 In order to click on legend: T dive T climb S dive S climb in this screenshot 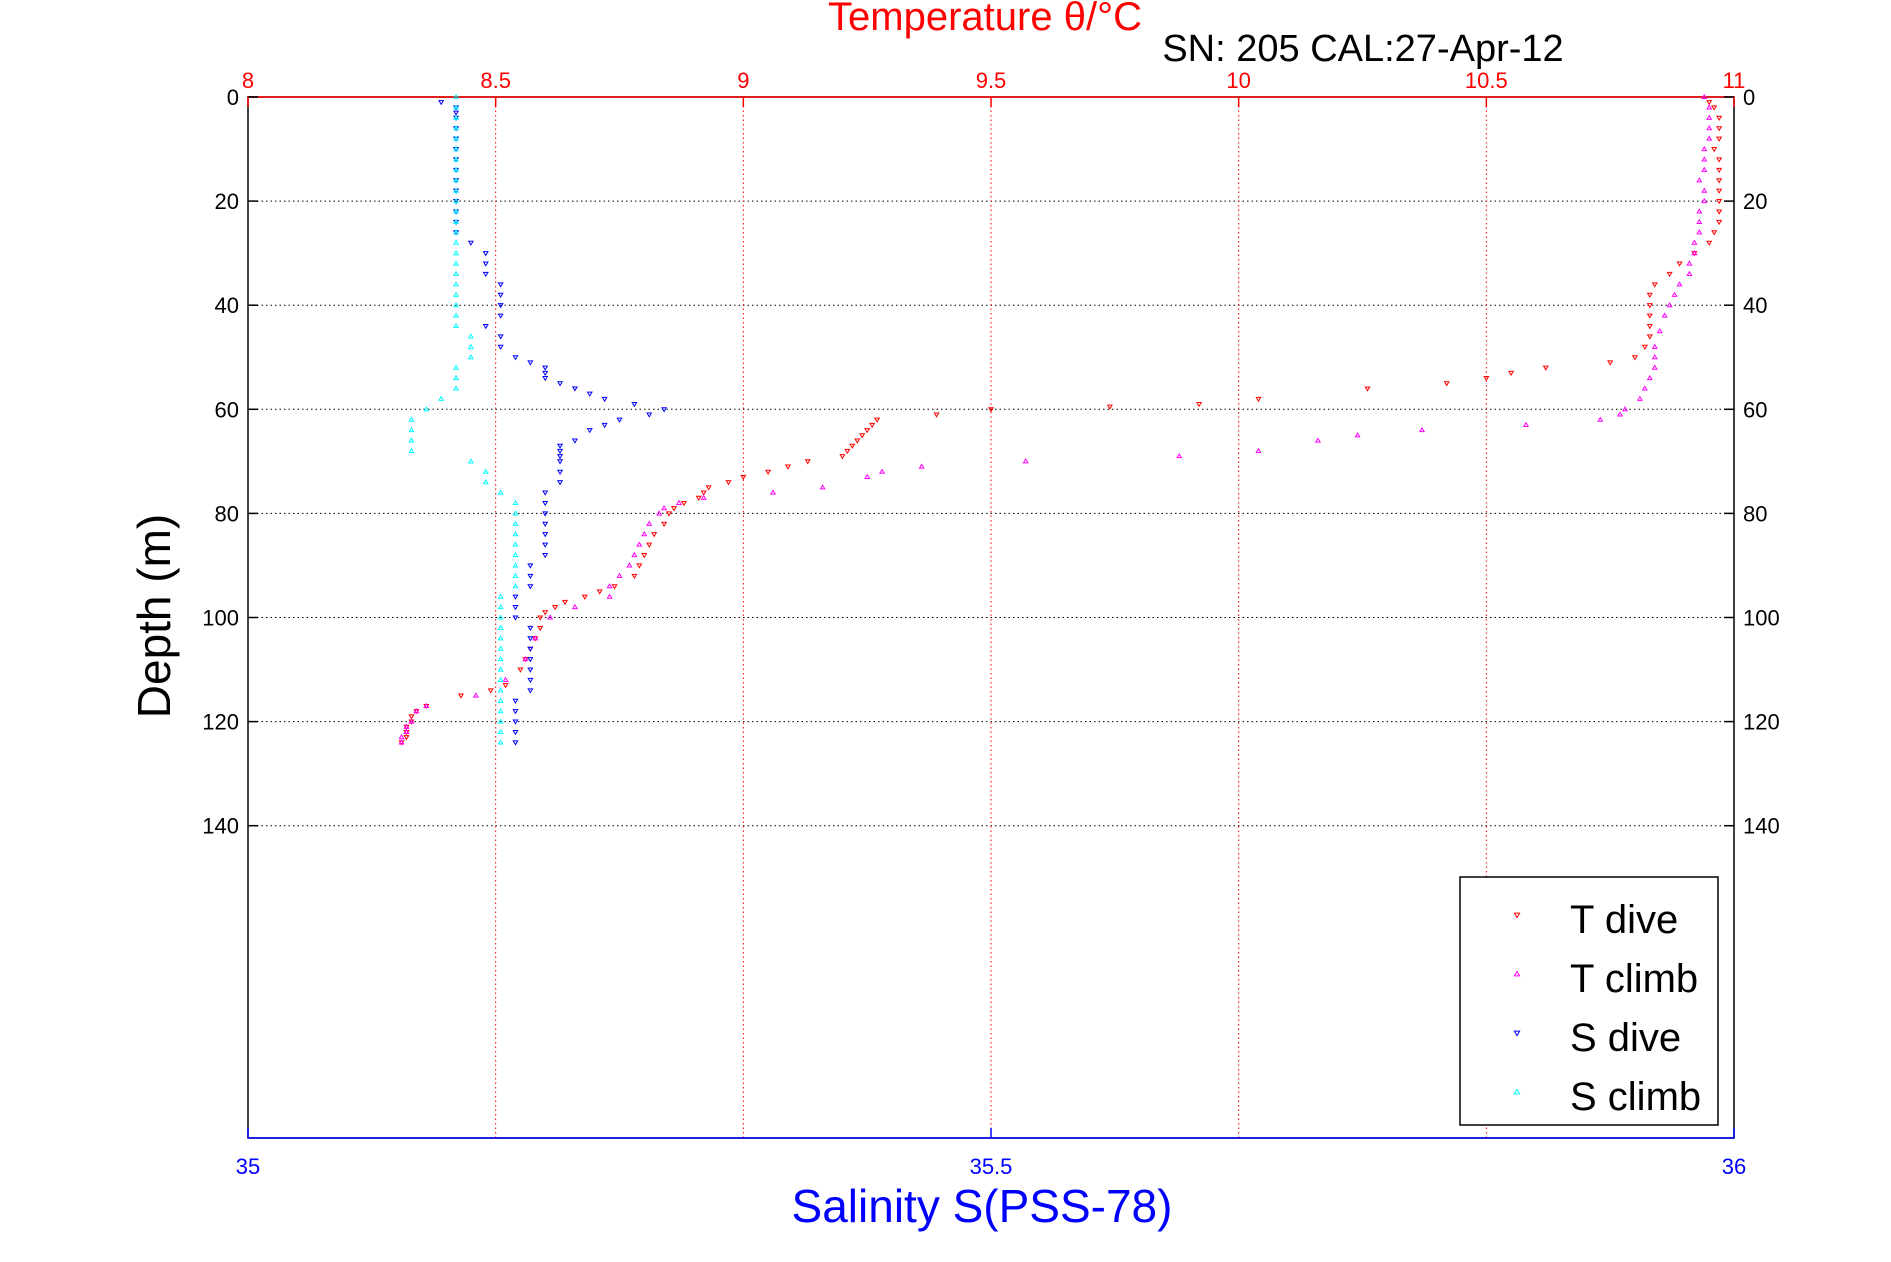, I will do `click(1589, 1001)`.